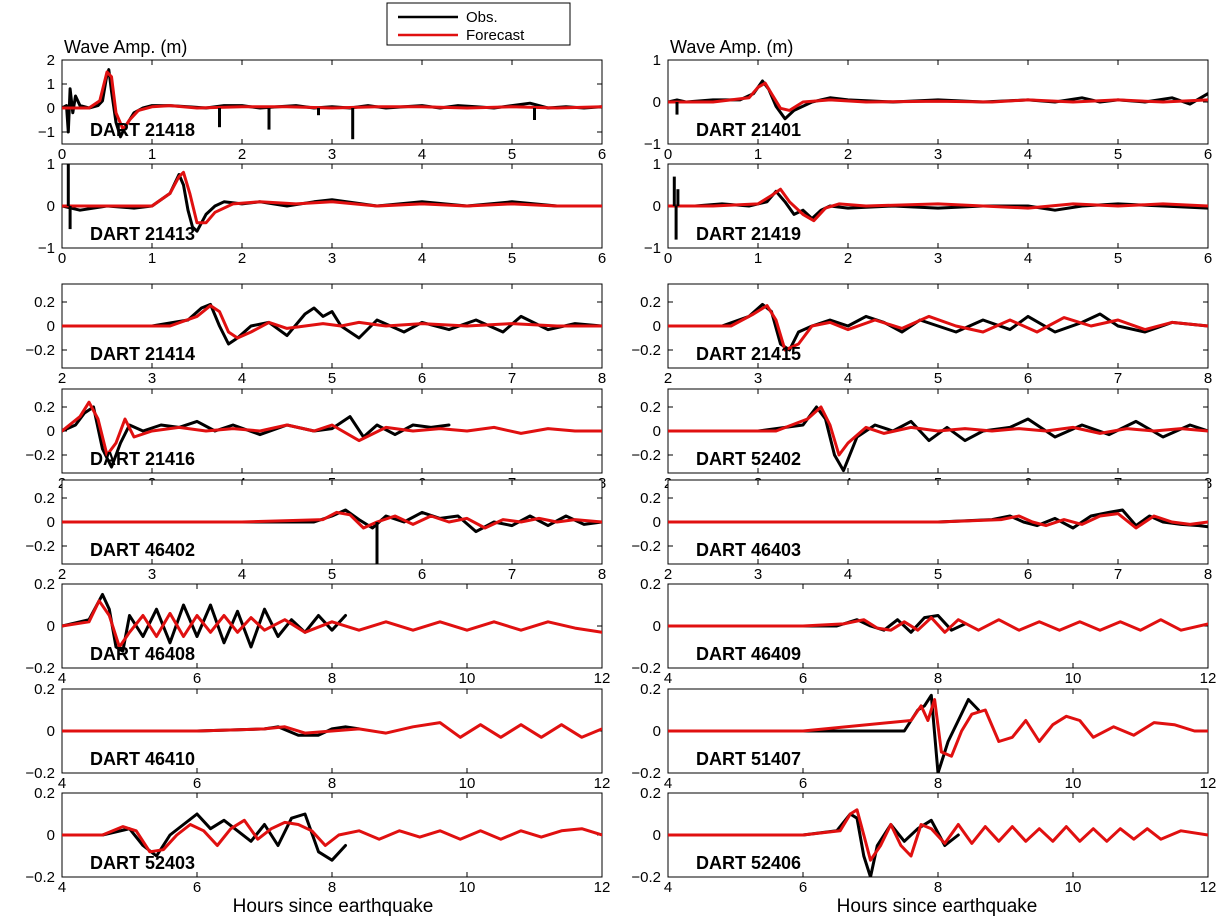 The width and height of the screenshot is (1219, 918). I want to click on legend: Obs. Forecast, so click(478, 24).